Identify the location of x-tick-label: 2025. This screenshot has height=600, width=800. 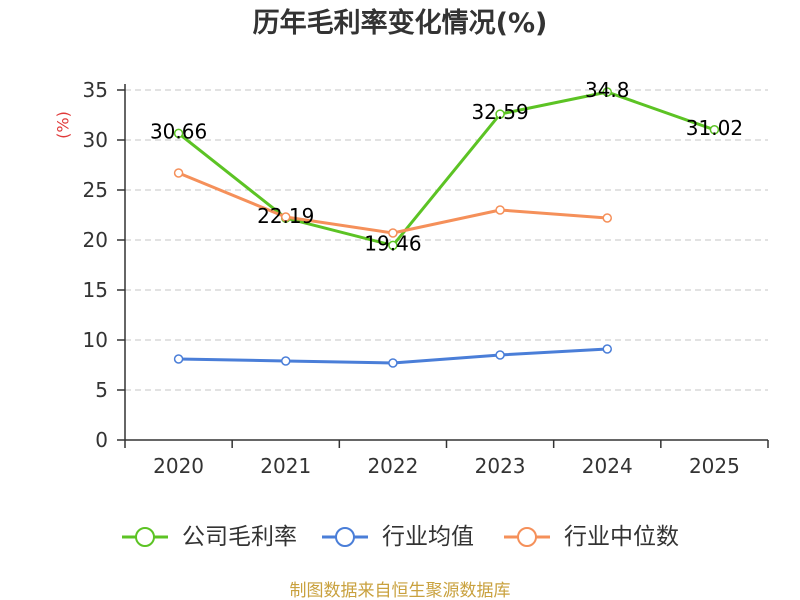
(714, 466).